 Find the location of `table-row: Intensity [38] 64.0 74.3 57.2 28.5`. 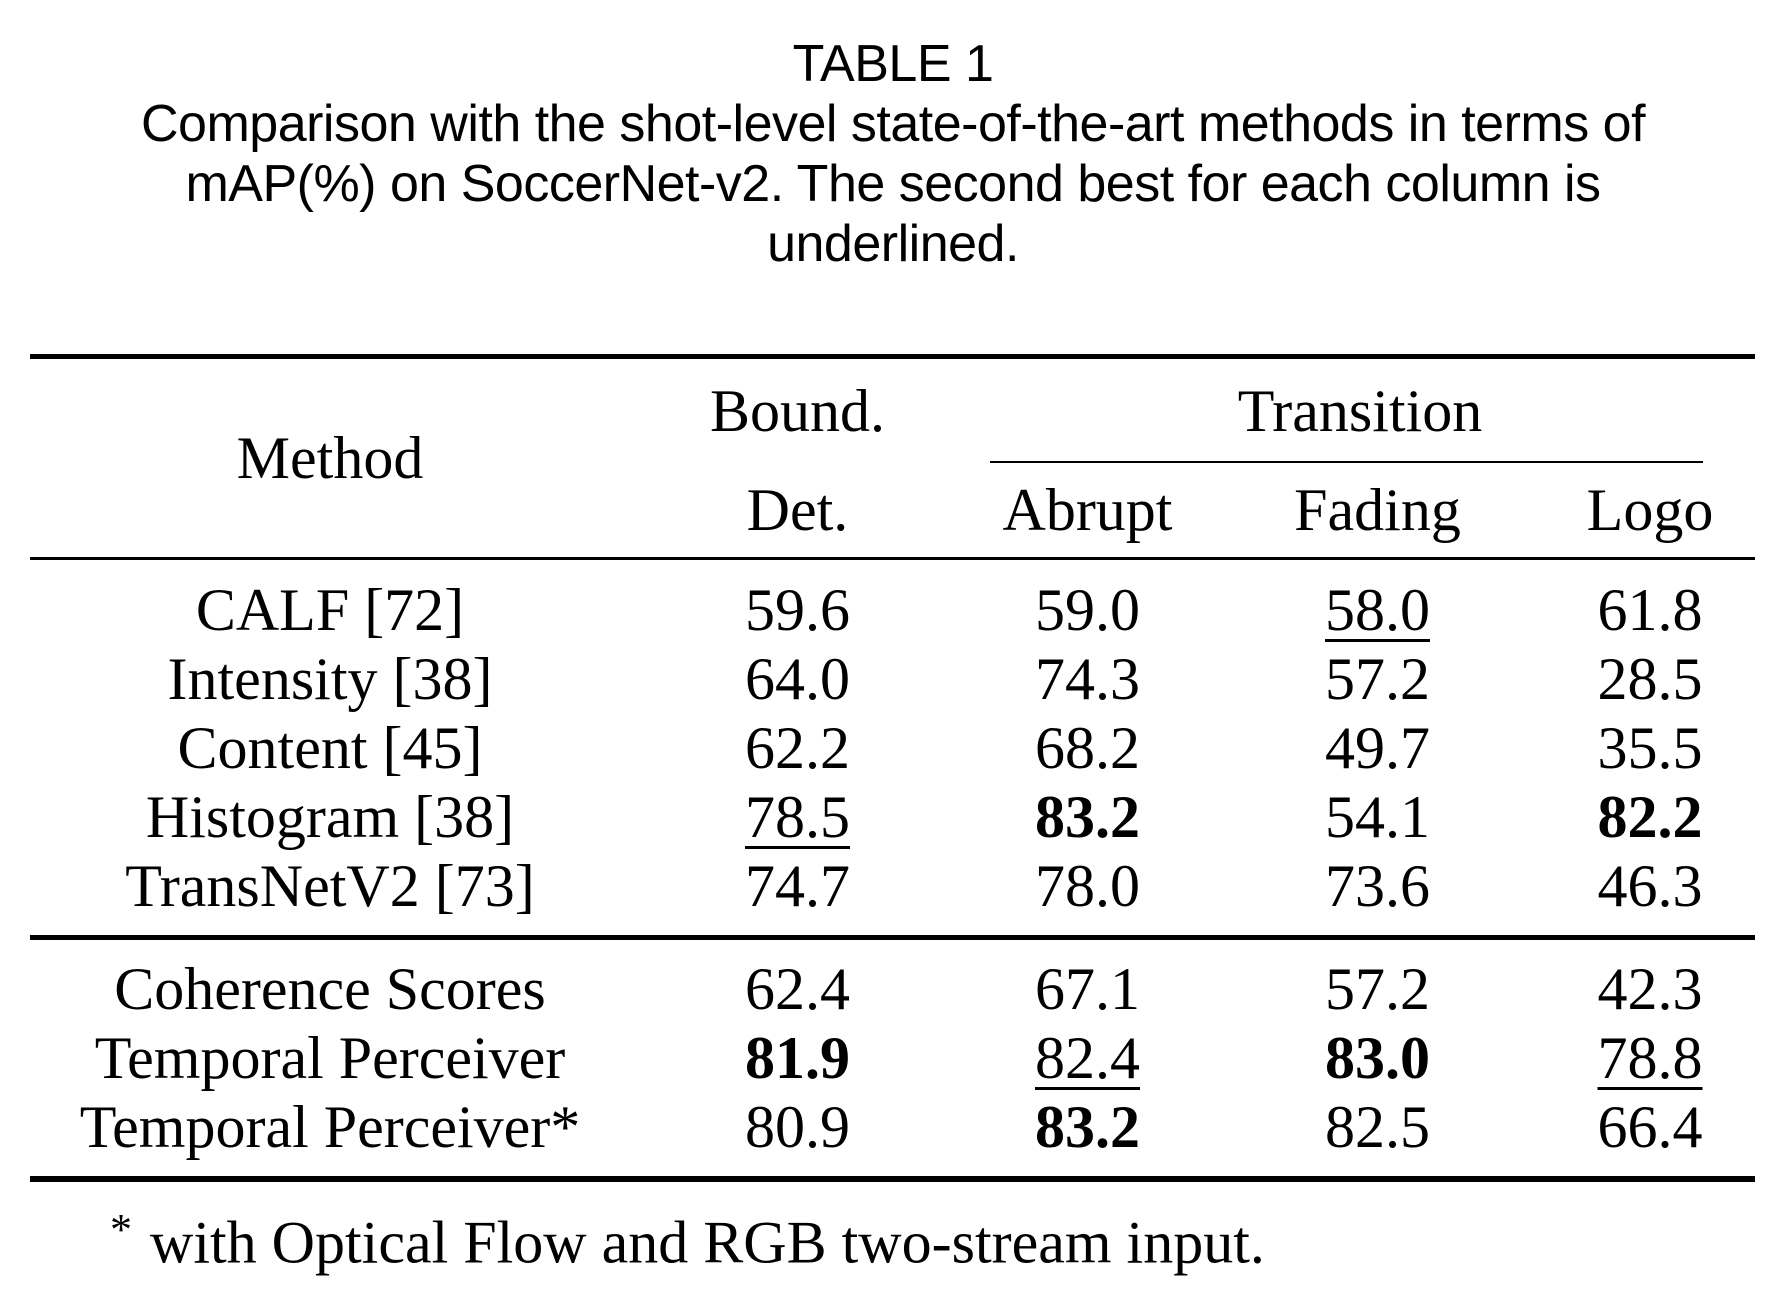

table-row: Intensity [38] 64.0 74.3 57.2 28.5 is located at coordinates (892, 679).